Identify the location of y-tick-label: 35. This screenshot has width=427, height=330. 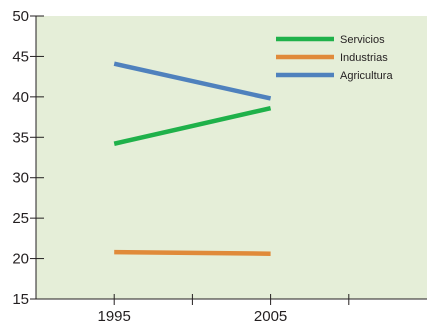
(20, 137).